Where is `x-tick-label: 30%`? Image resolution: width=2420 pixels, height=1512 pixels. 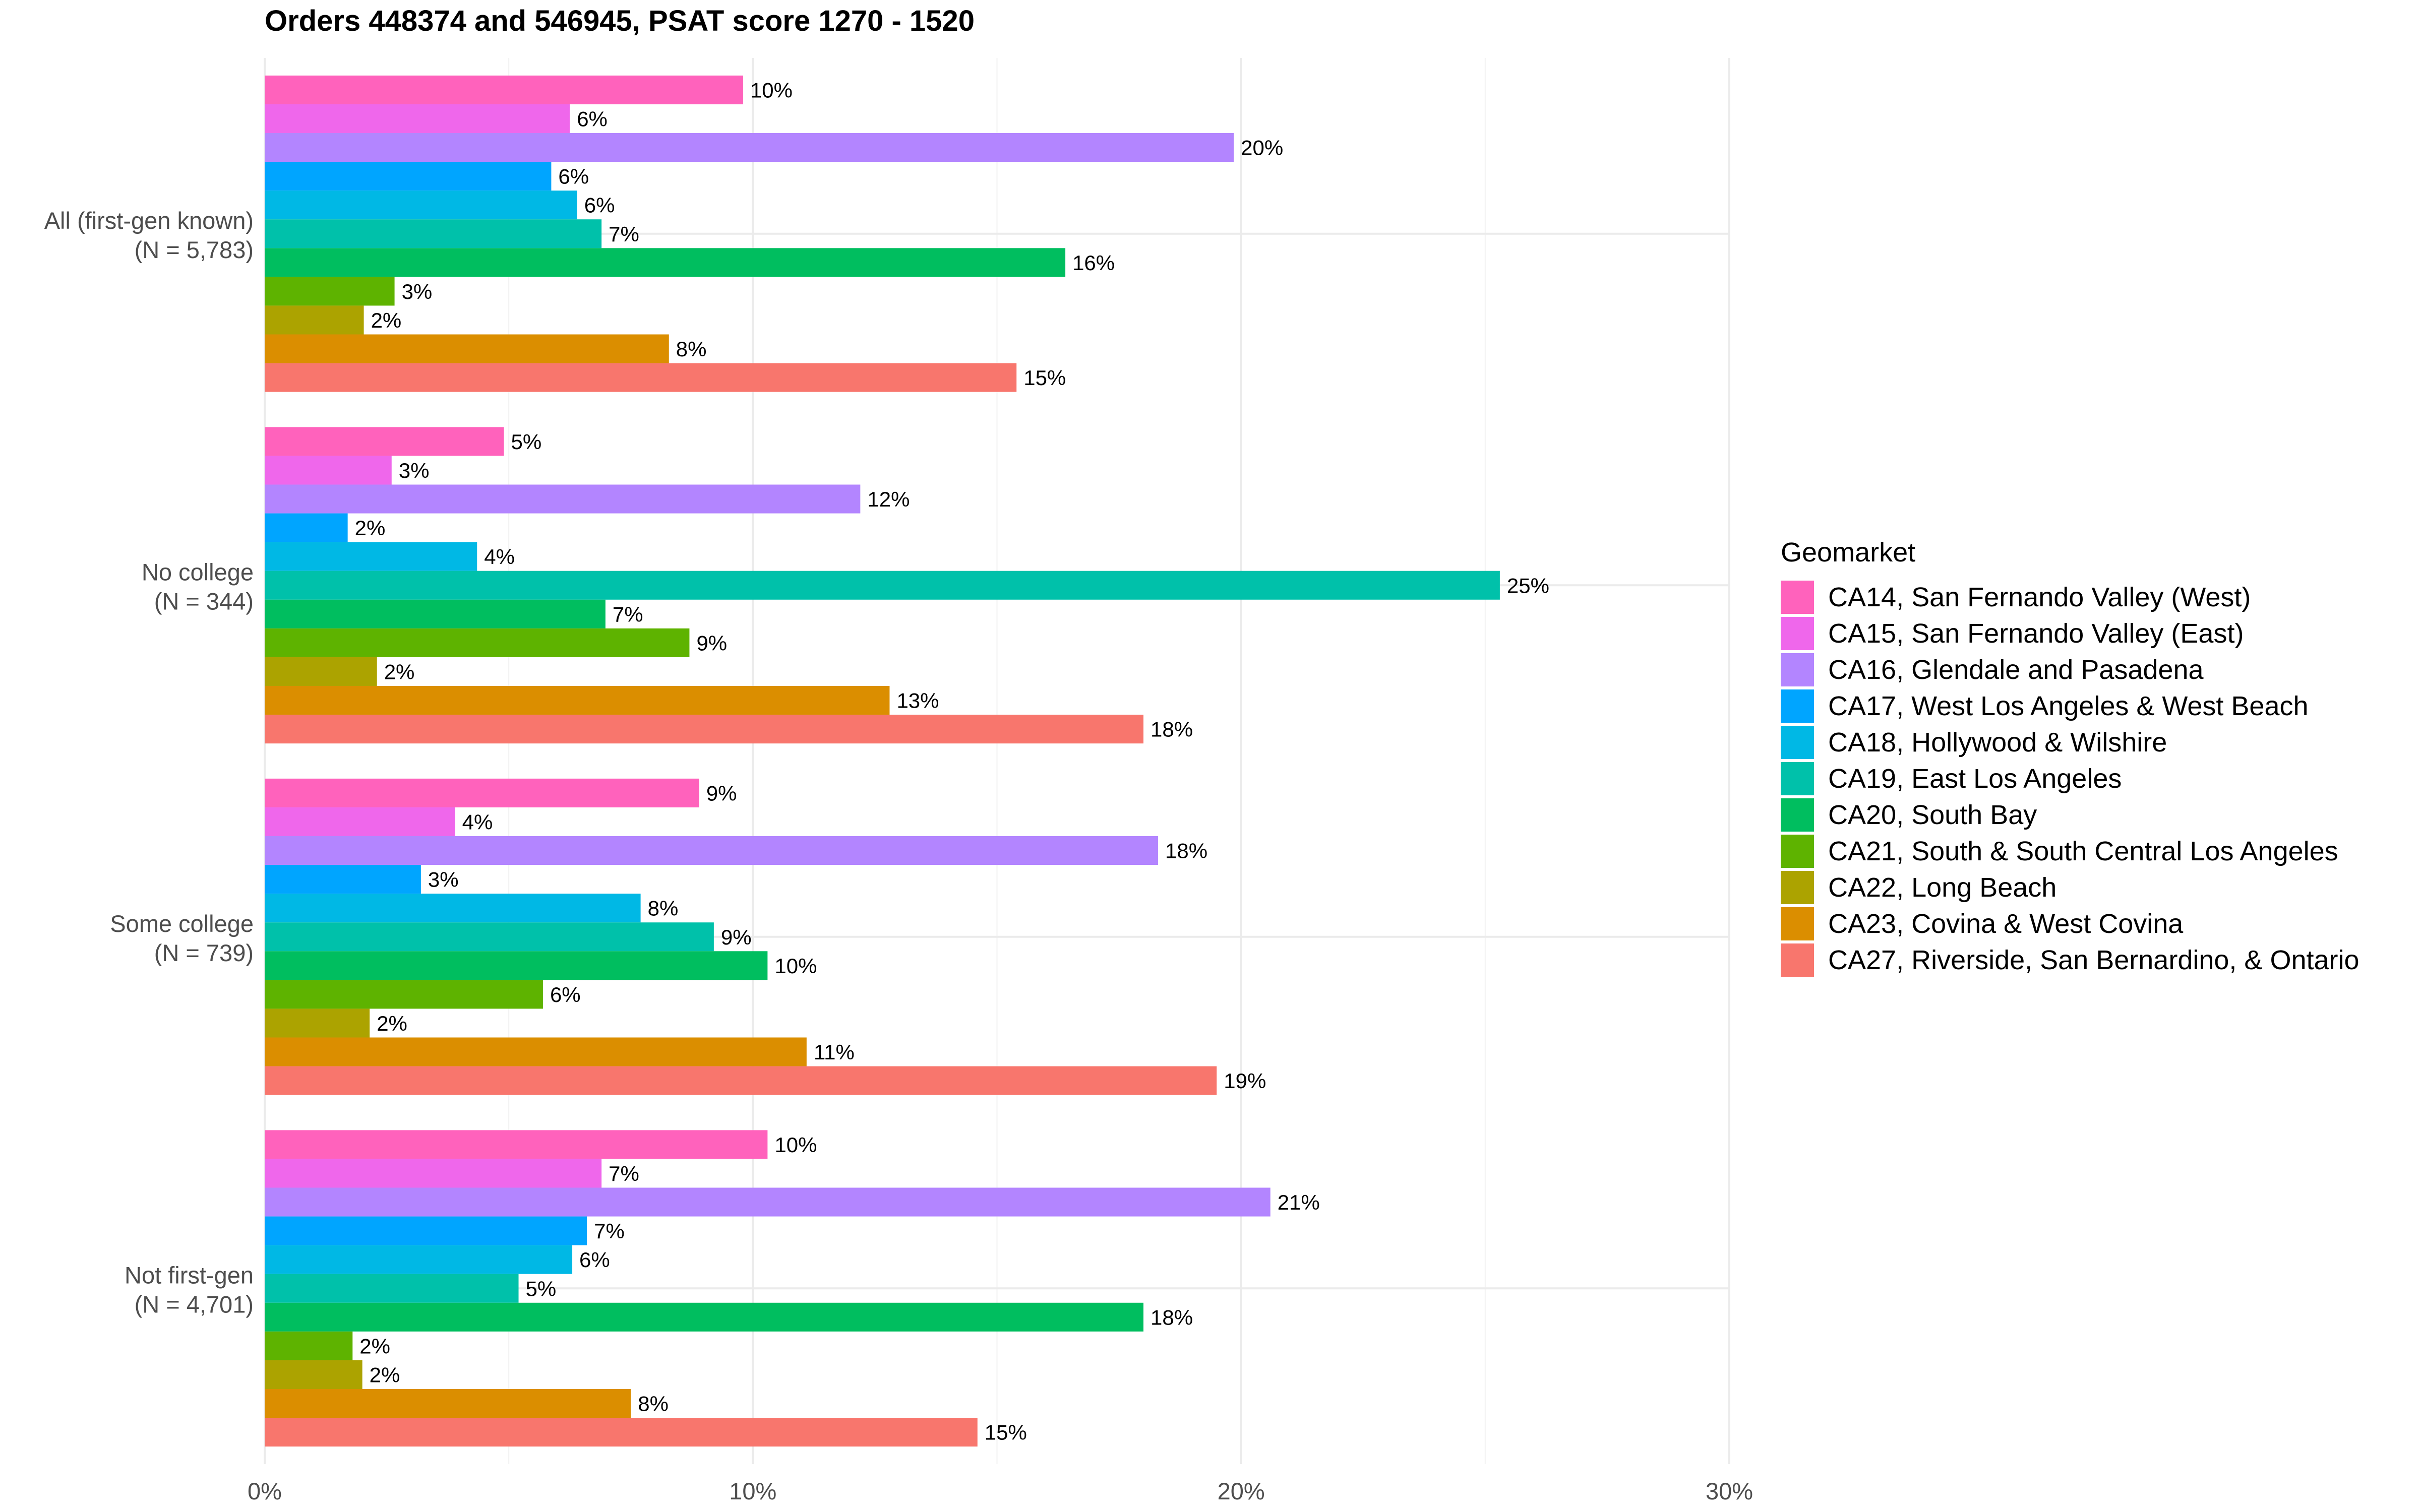
x-tick-label: 30% is located at coordinates (1729, 1491).